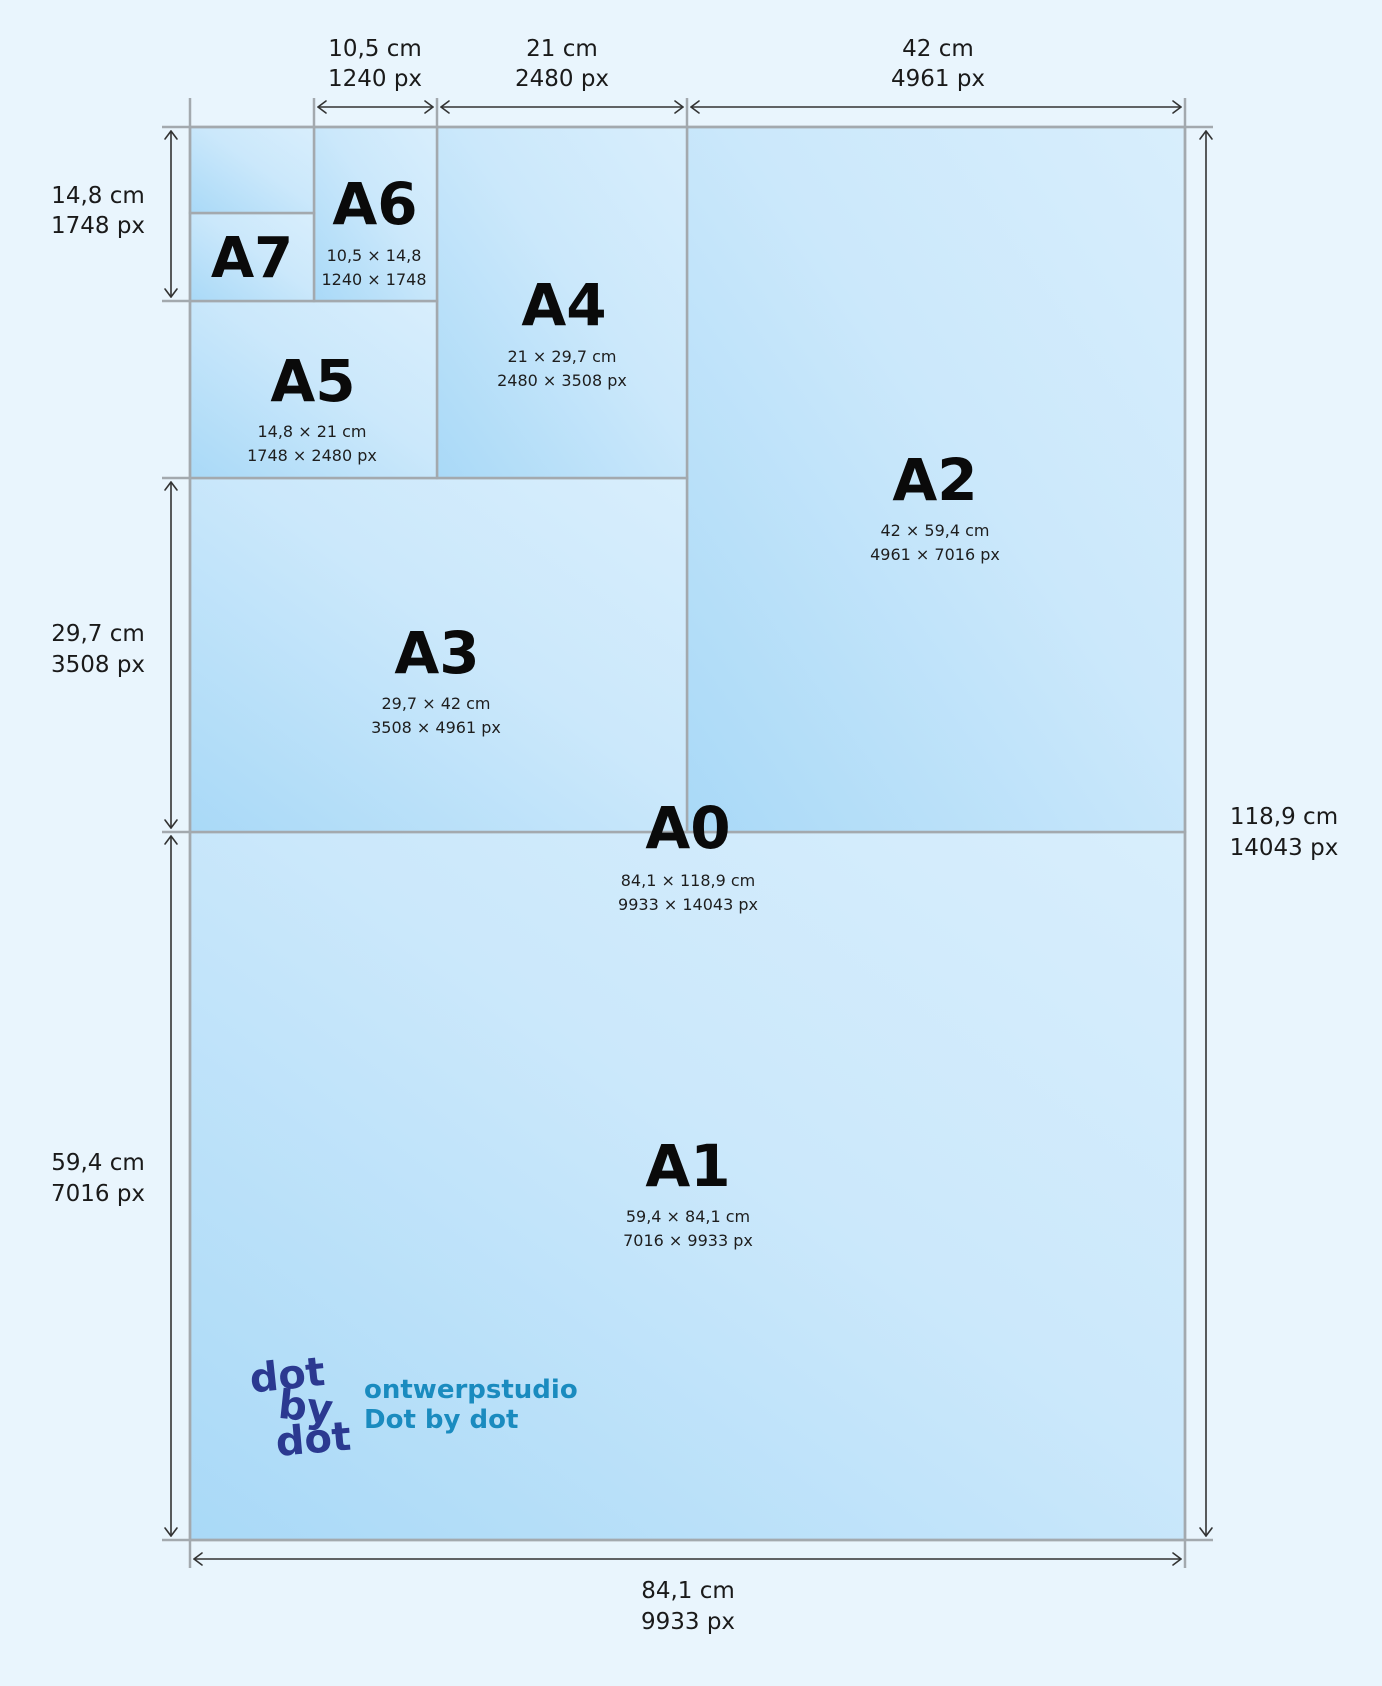  Describe the element at coordinates (436, 653) in the screenshot. I see `sheet-a3-name: A3` at that location.